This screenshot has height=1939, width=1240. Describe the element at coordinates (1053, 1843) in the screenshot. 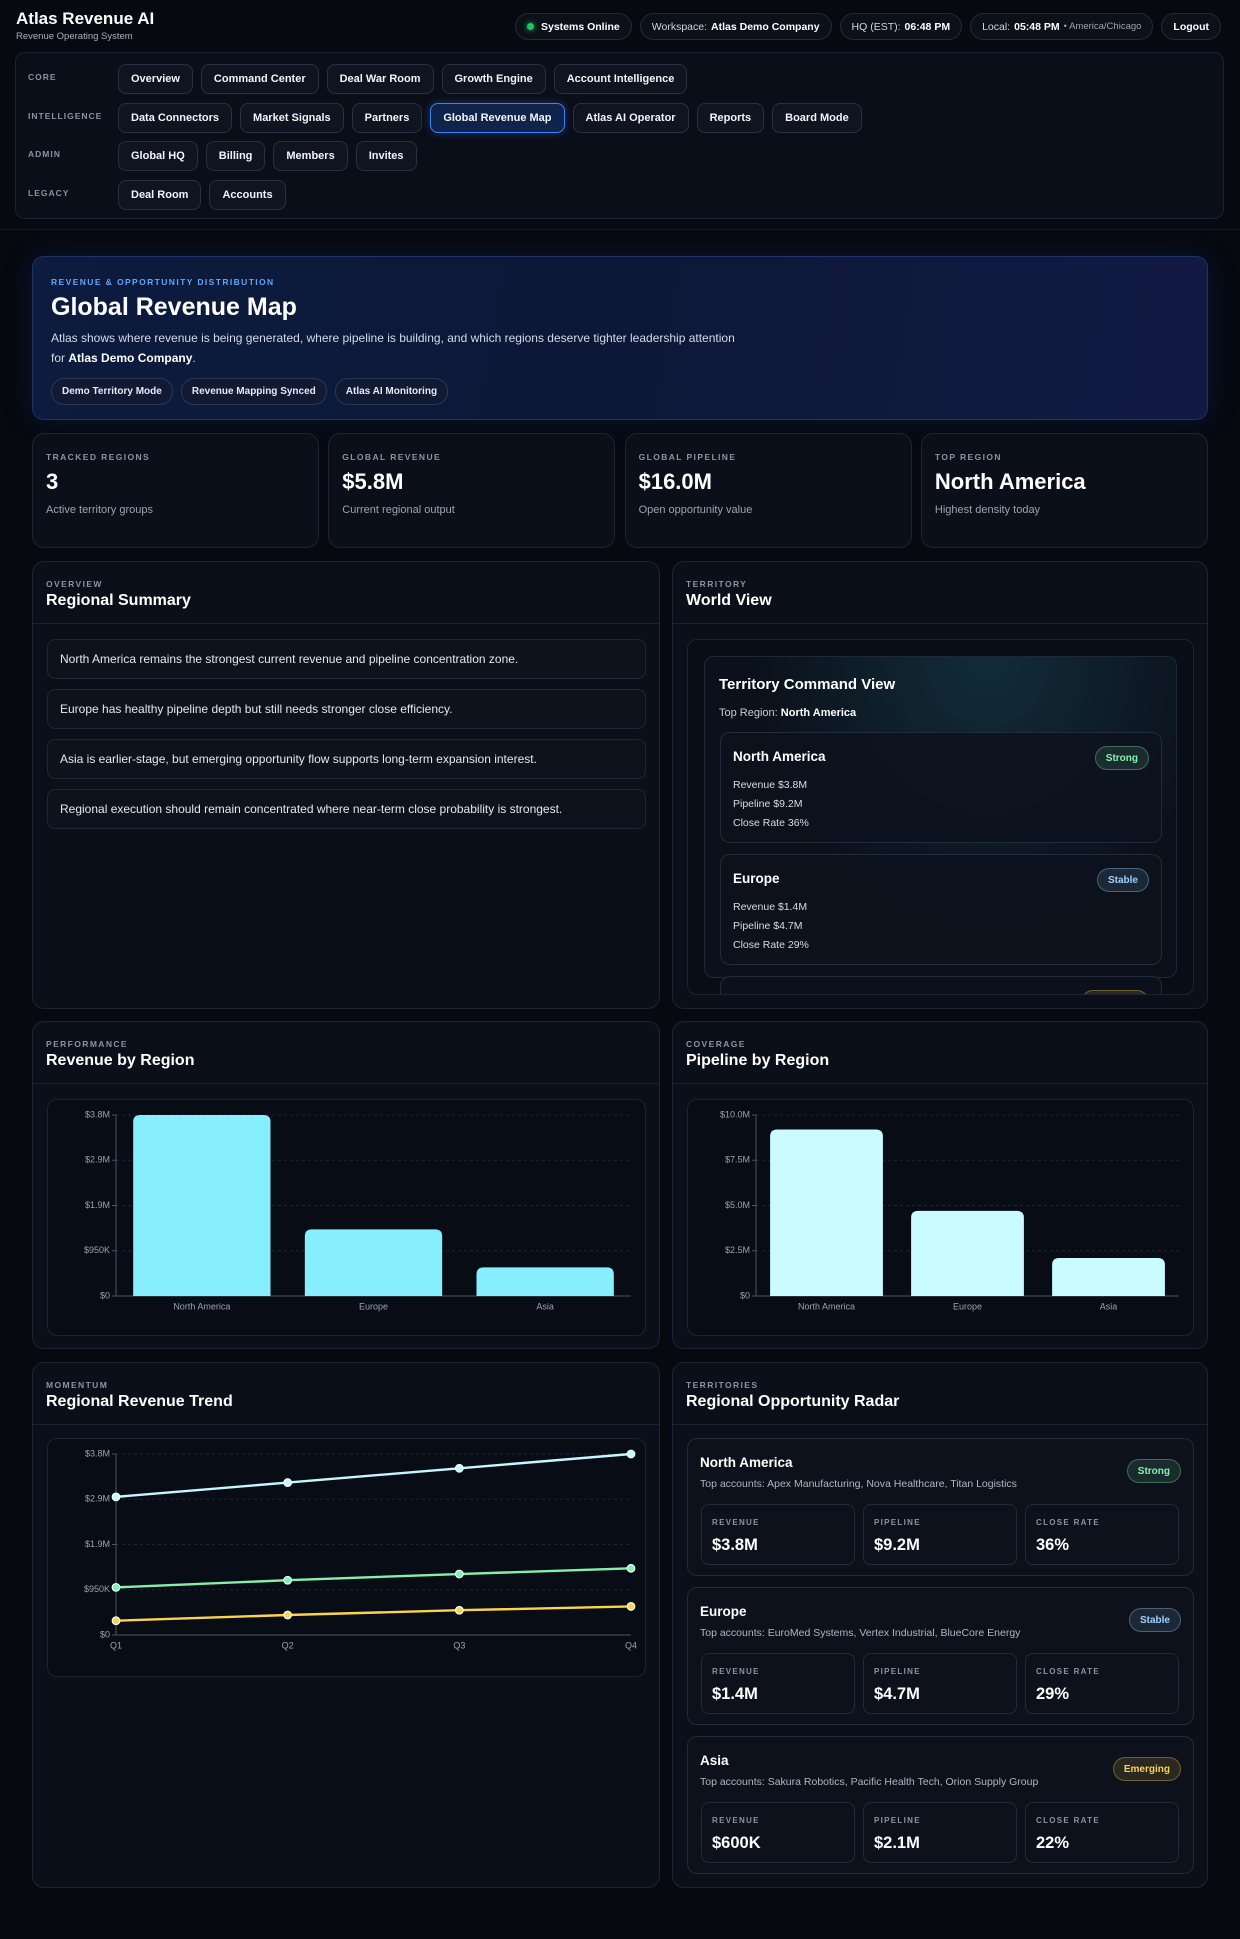

I see `metric-value: 22%` at that location.